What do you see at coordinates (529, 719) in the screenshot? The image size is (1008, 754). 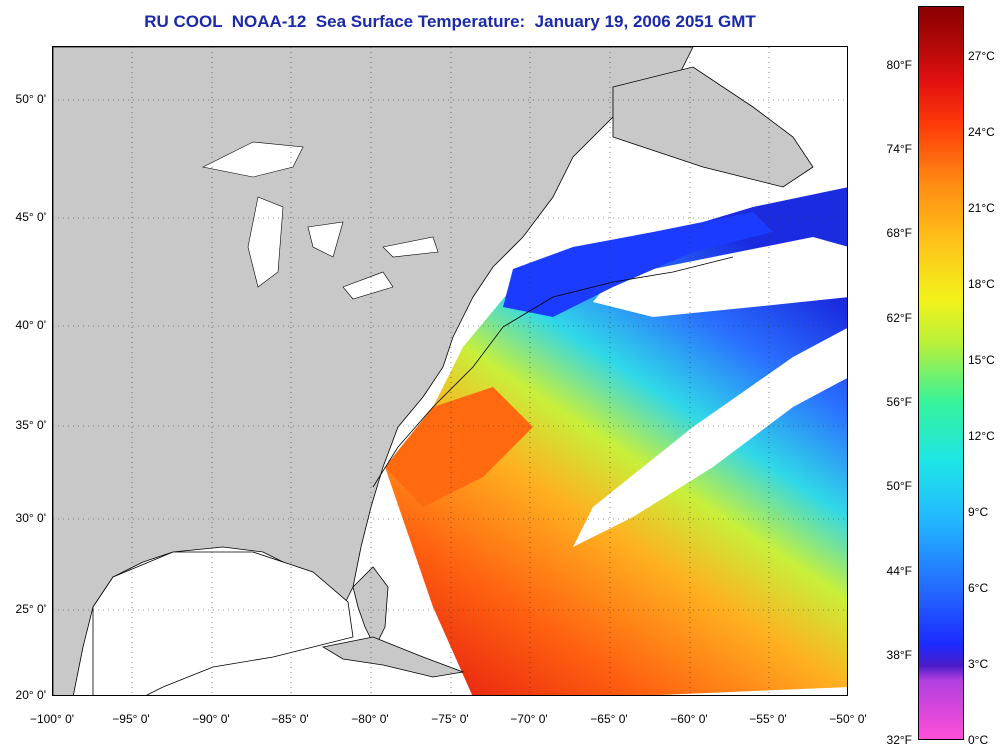 I see `lon-label: −70° 0'` at bounding box center [529, 719].